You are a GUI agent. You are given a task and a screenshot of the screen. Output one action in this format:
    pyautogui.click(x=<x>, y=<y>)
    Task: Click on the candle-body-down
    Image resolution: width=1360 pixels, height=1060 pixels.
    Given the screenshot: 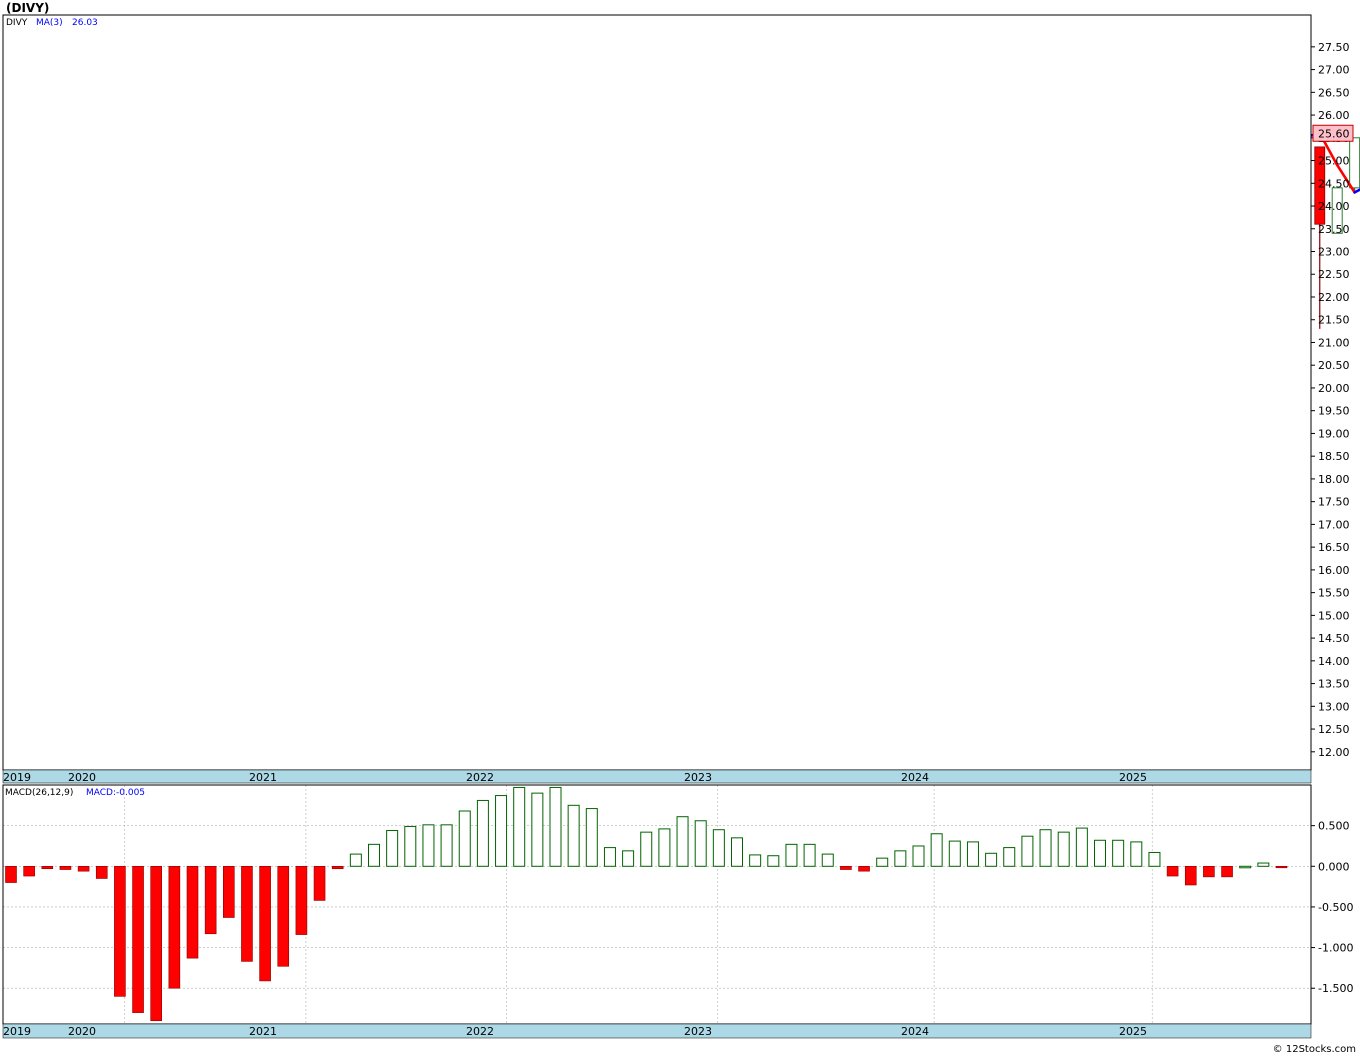 What is the action you would take?
    pyautogui.click(x=1320, y=185)
    